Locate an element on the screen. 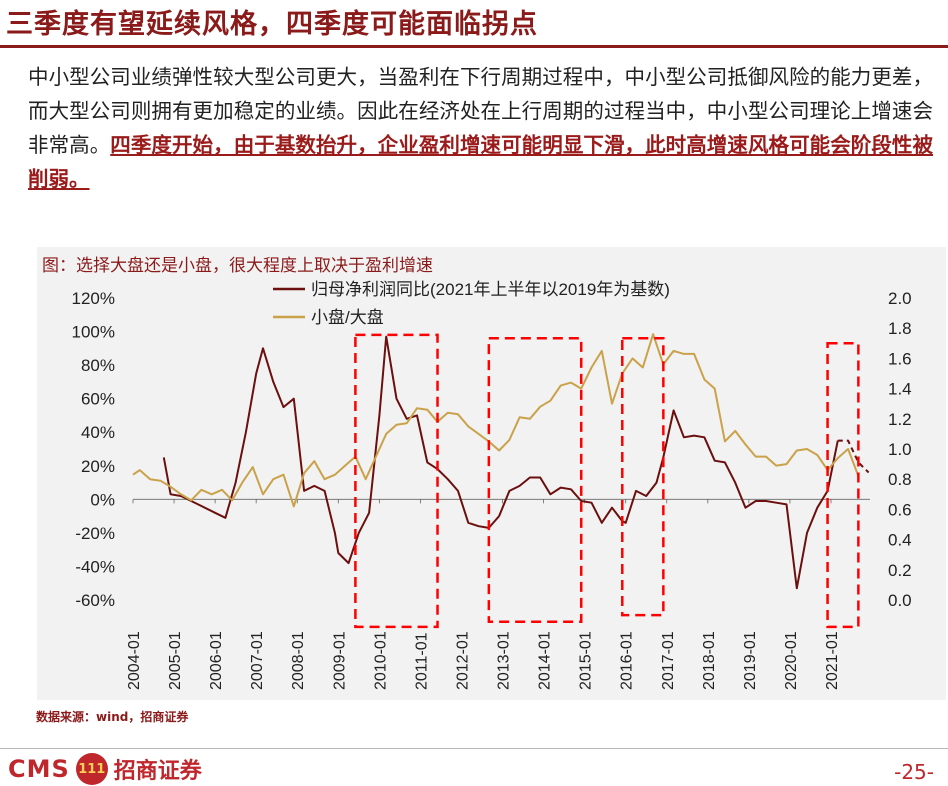 This screenshot has width=948, height=786. logo-cms-text: CMS is located at coordinates (39, 769).